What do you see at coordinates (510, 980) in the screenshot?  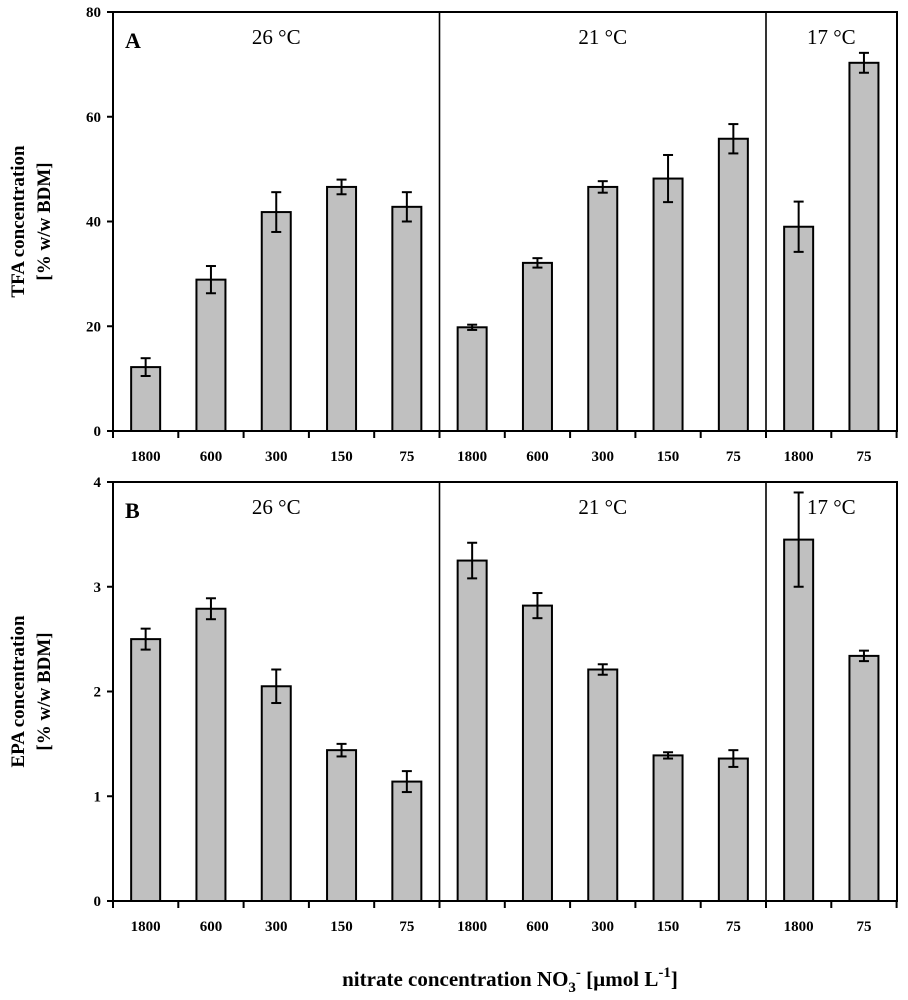 I see `x-axis-label: nitrate concentration NO3- [µmol L-1]` at bounding box center [510, 980].